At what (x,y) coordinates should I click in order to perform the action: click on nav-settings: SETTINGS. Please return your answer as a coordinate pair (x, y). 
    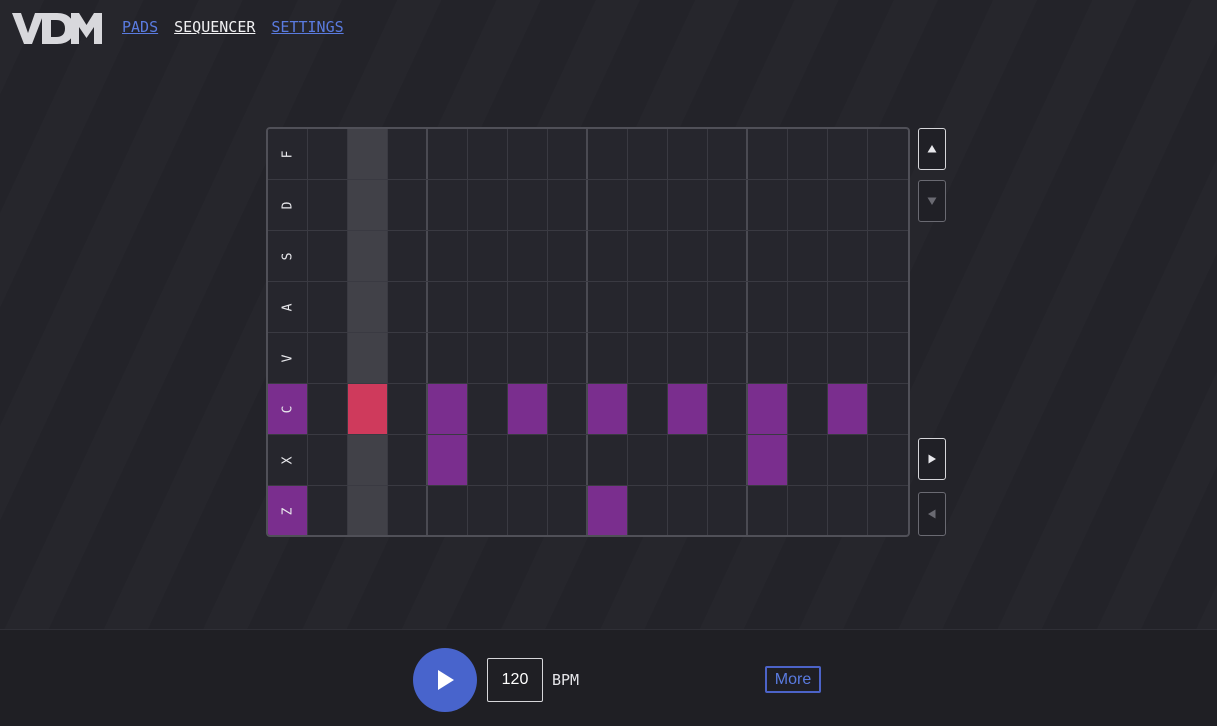
    Looking at the image, I should click on (307, 26).